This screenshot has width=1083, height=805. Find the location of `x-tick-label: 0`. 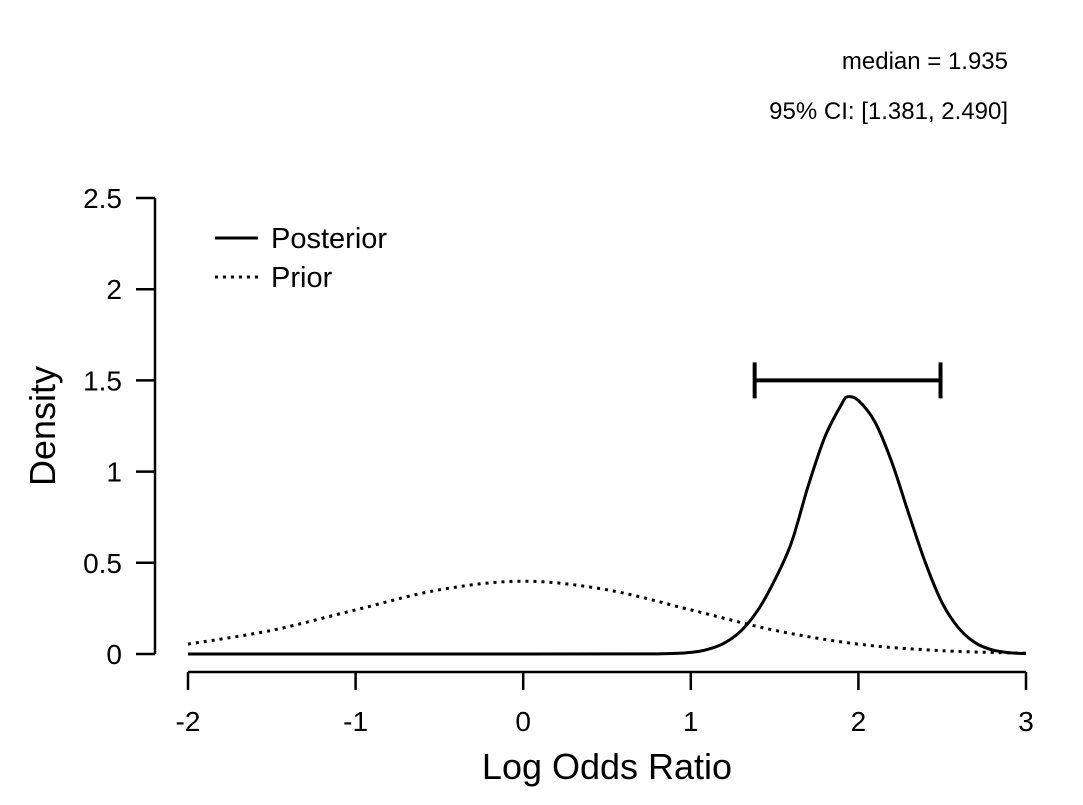

x-tick-label: 0 is located at coordinates (523, 721).